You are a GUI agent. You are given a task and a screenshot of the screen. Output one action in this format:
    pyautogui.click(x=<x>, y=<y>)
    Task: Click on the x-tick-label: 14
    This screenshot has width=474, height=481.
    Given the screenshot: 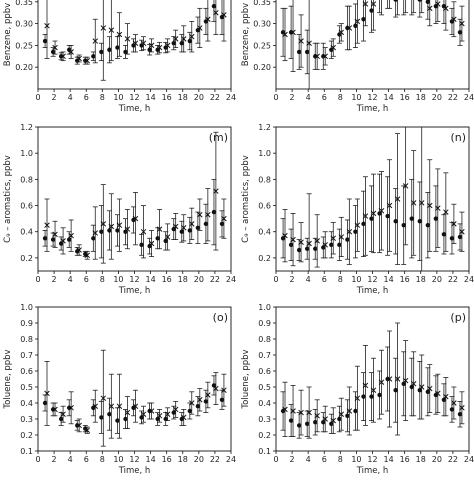 What is the action you would take?
    pyautogui.click(x=388, y=279)
    